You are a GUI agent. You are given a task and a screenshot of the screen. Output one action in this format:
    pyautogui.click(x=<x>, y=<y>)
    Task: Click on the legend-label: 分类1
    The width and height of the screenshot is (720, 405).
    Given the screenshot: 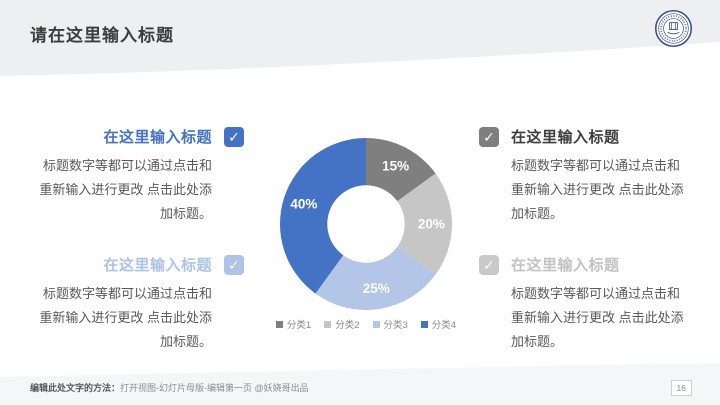 What is the action you would take?
    pyautogui.click(x=299, y=325)
    